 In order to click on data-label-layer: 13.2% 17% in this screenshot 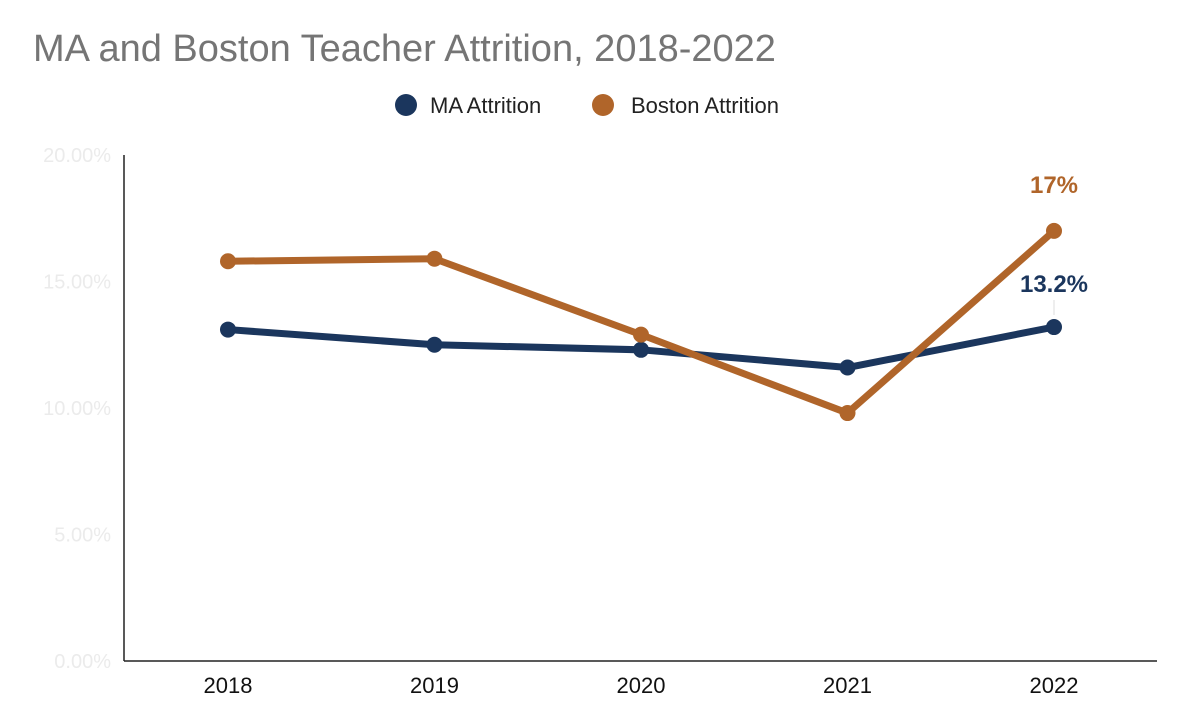, I will do `click(1054, 244)`.